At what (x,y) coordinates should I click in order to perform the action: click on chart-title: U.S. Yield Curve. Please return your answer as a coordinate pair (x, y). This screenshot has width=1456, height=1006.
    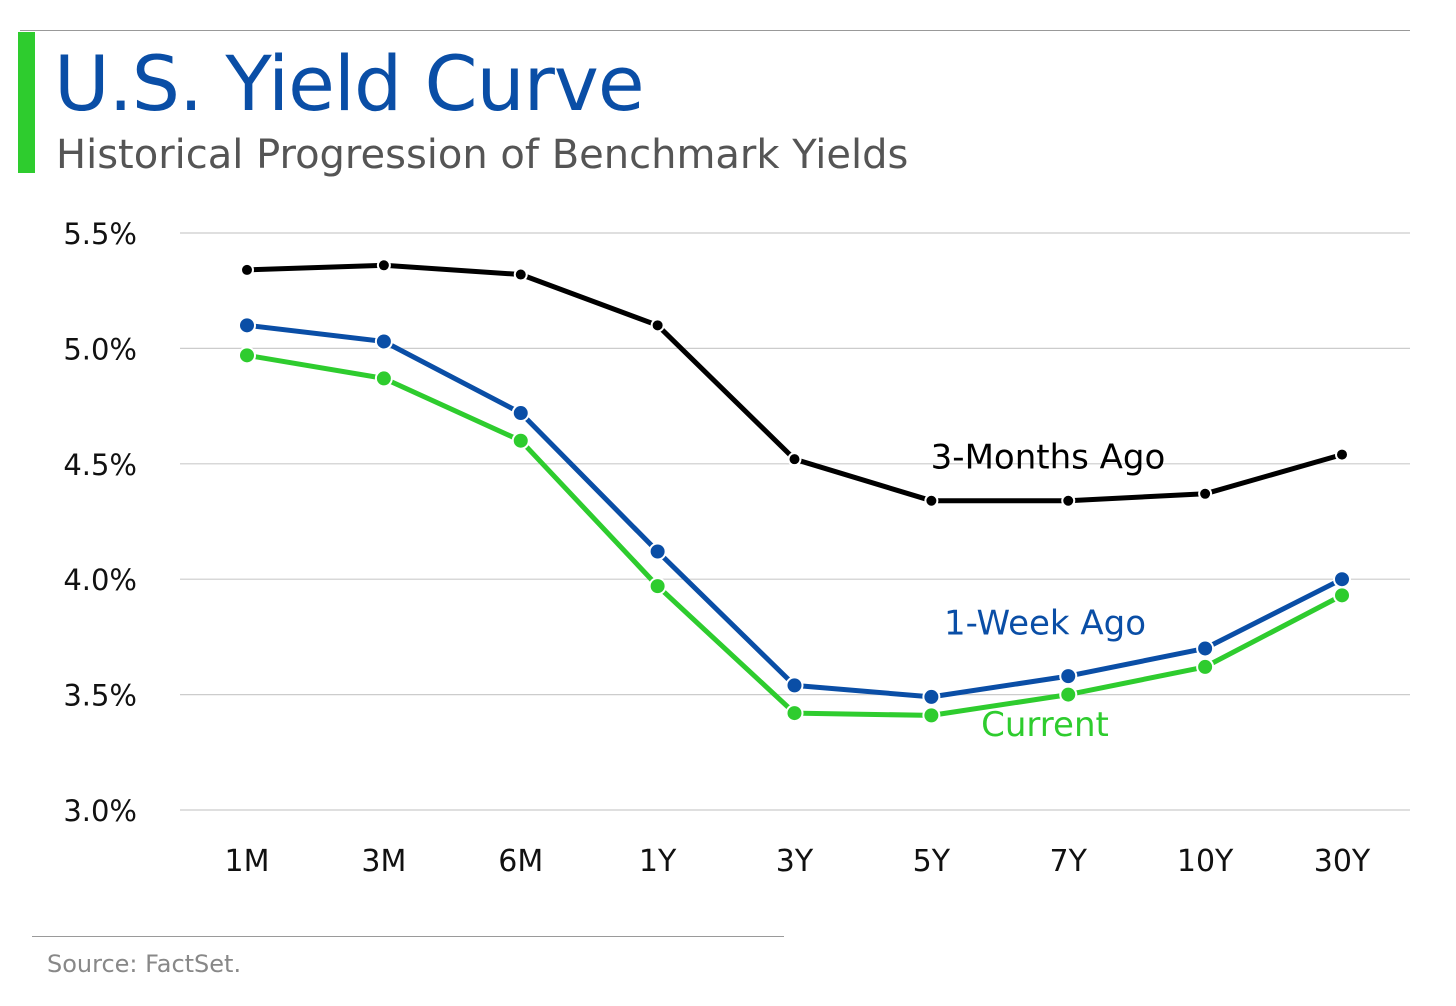
    Looking at the image, I should click on (349, 83).